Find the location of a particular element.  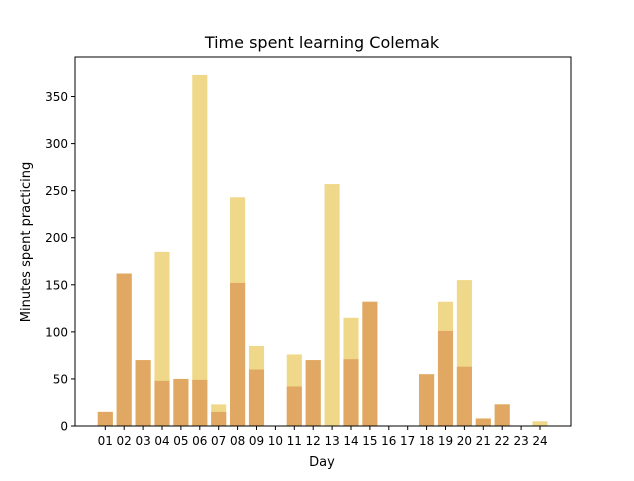

x-tick-label: 13 is located at coordinates (331, 441).